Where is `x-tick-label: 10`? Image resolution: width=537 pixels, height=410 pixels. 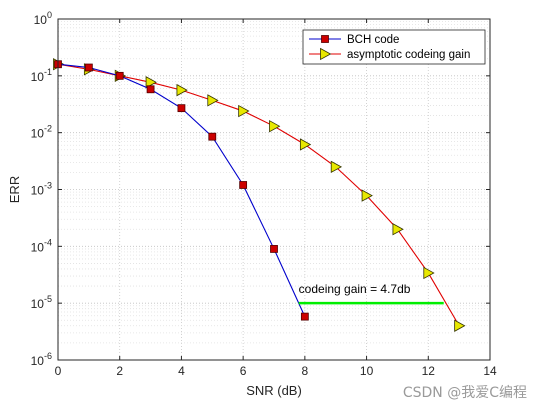 x-tick-label: 10 is located at coordinates (367, 371).